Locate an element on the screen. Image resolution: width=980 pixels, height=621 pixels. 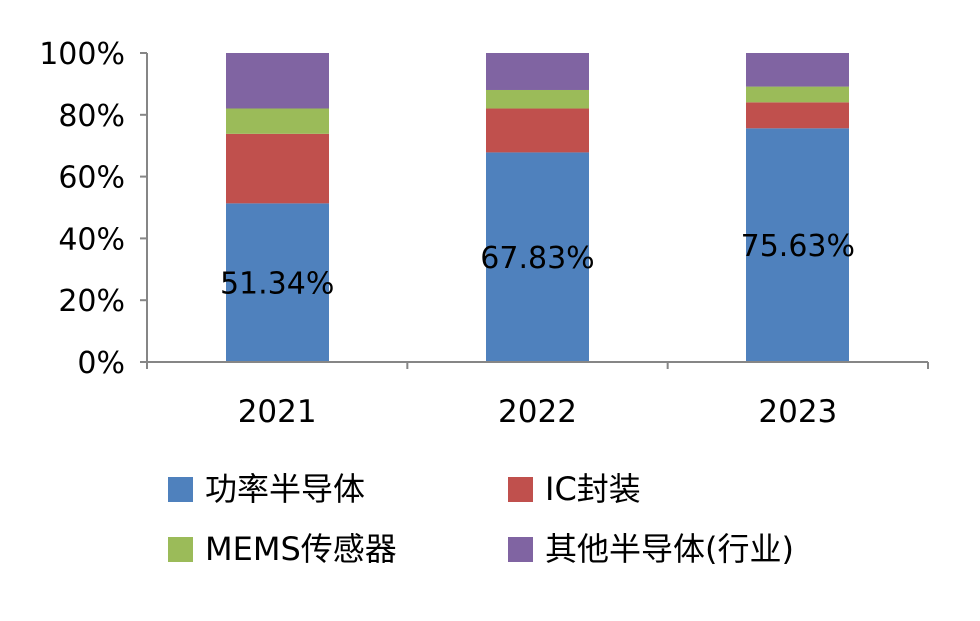
y-tick-label: 80% is located at coordinates (91, 116).